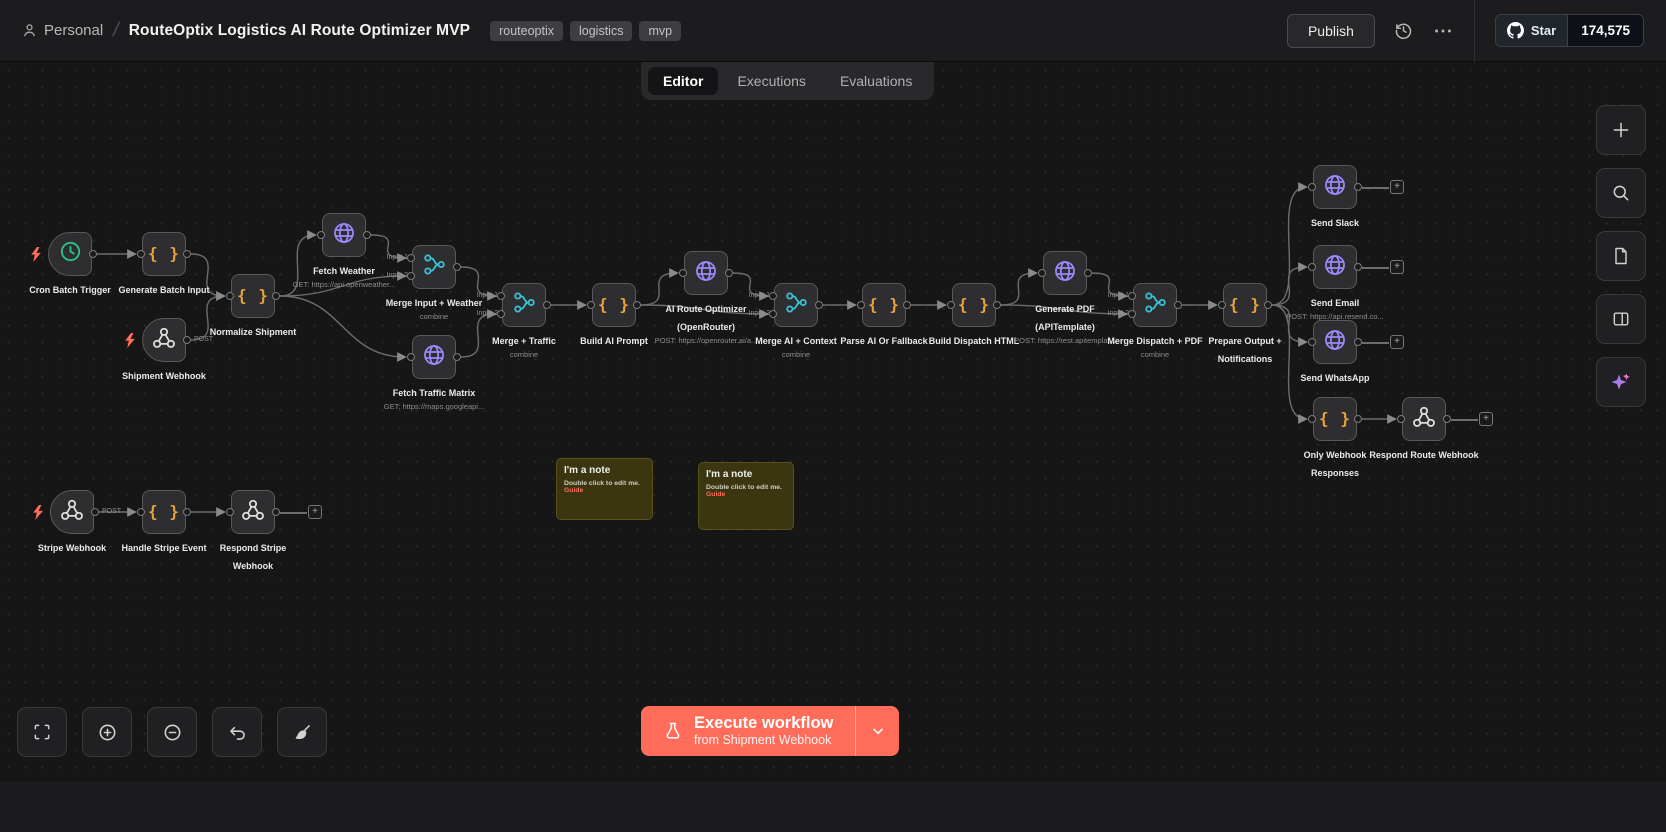 The image size is (1666, 832). Describe the element at coordinates (237, 732) in the screenshot. I see `undo-button` at that location.